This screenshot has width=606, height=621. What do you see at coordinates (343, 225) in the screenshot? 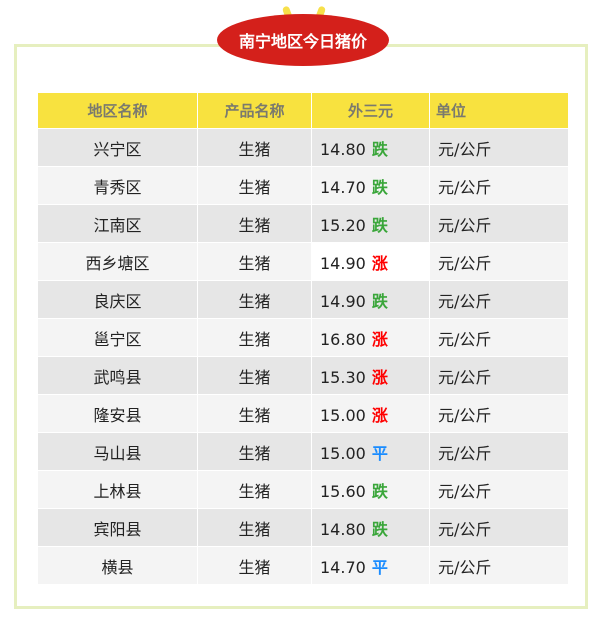
I see `price-value: 15.20` at bounding box center [343, 225].